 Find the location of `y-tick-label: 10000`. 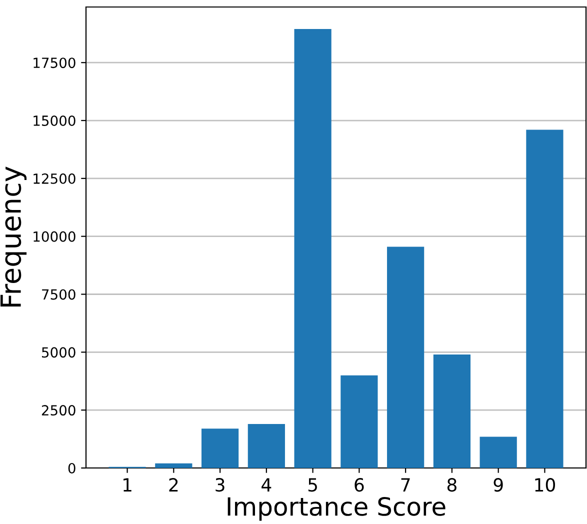

y-tick-label: 10000 is located at coordinates (55, 236).